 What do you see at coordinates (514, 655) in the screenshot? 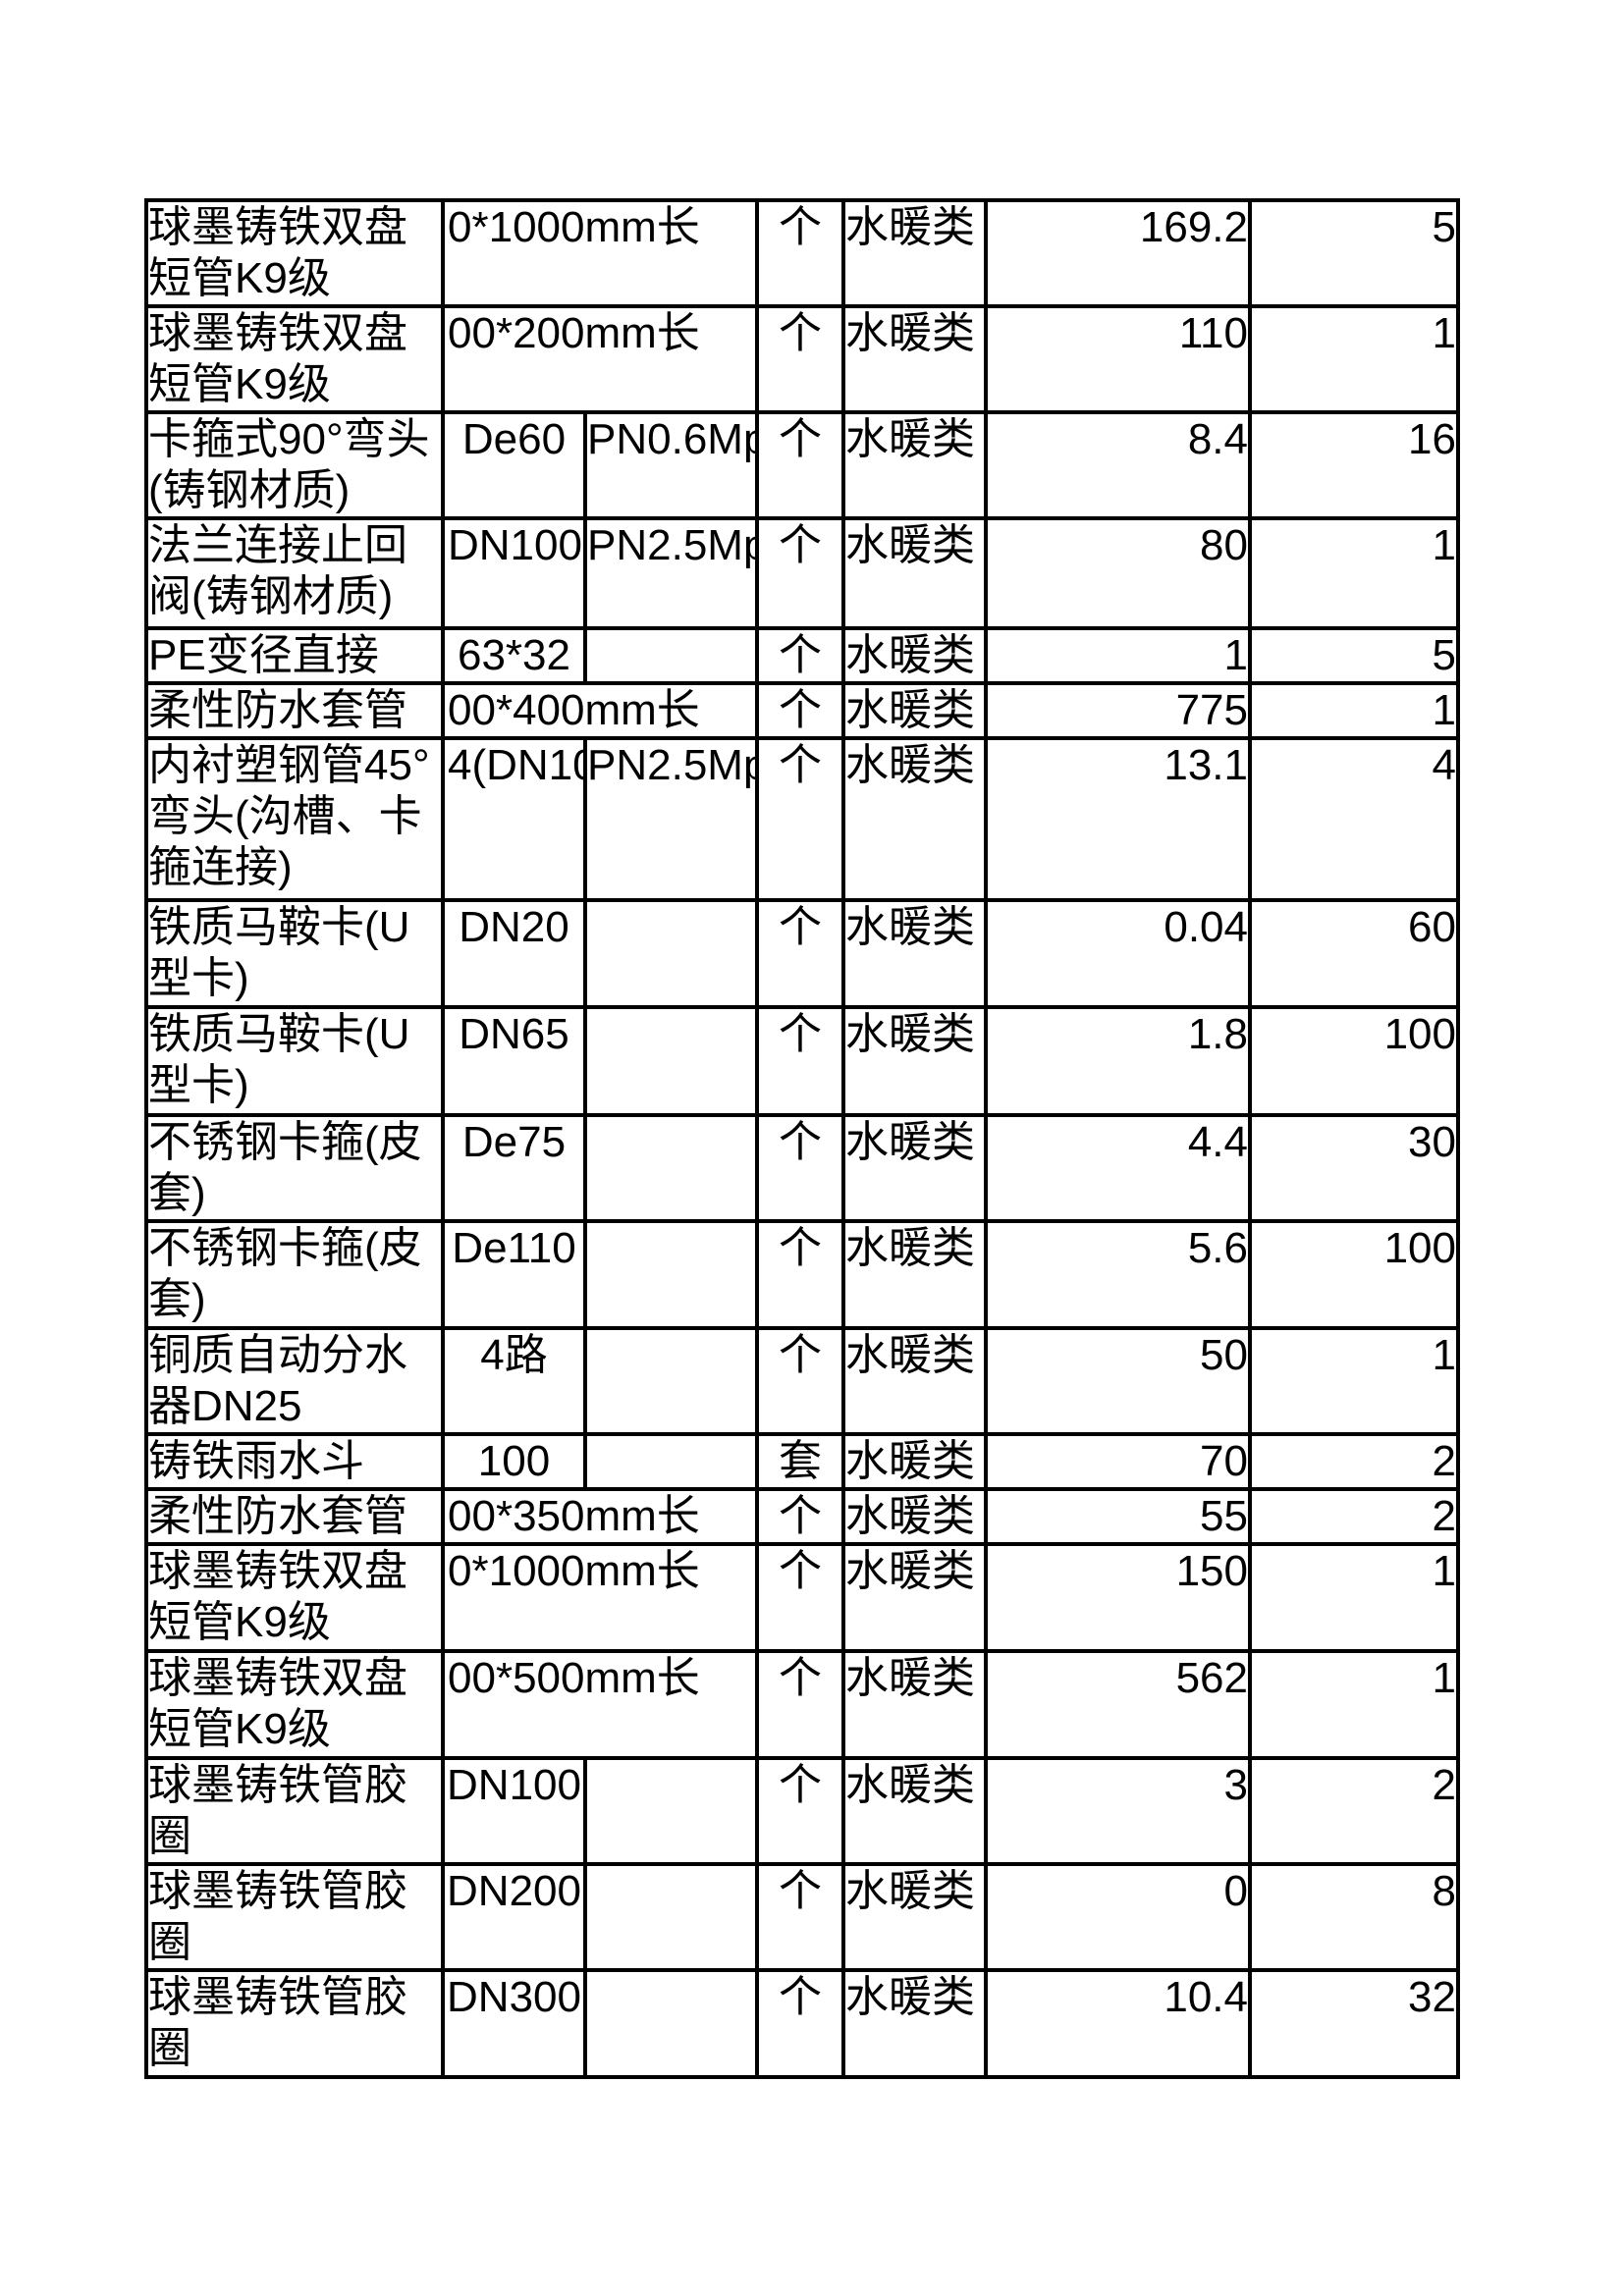
I see `cell-spec: 63*32` at bounding box center [514, 655].